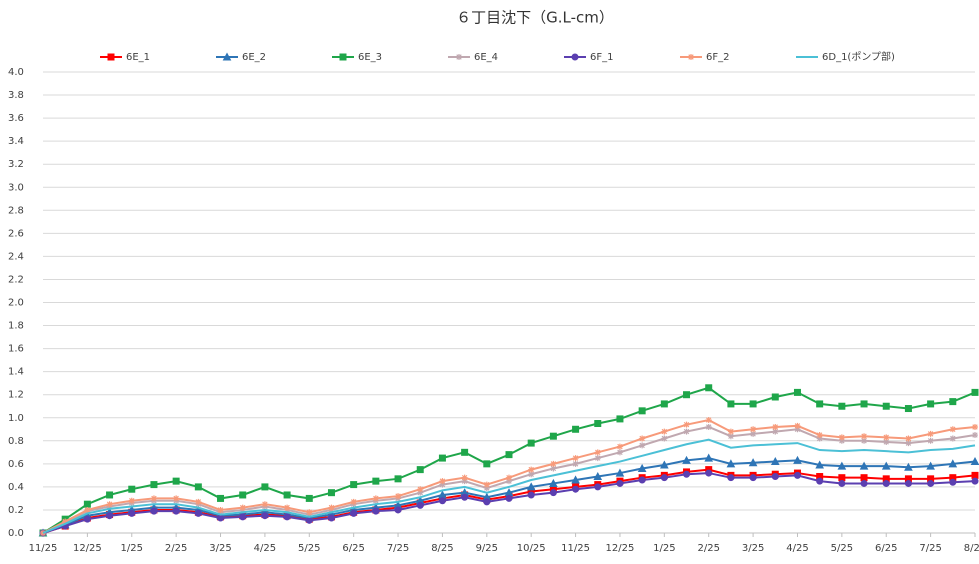  I want to click on legend-marker, so click(227, 56).